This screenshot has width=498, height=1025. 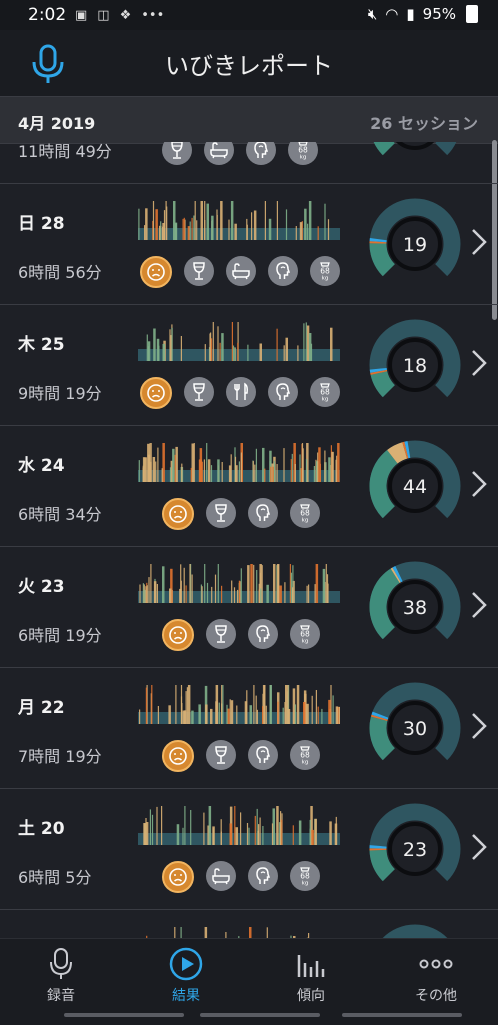 What do you see at coordinates (383, 736) in the screenshot?
I see `gauge-segment-light` at bounding box center [383, 736].